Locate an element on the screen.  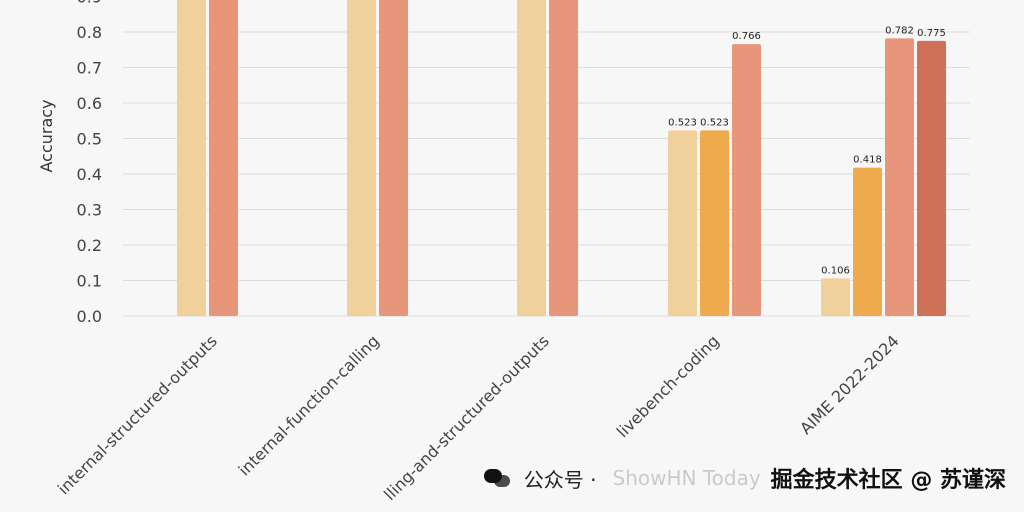
y-tick-label: 0.6 is located at coordinates (89, 103).